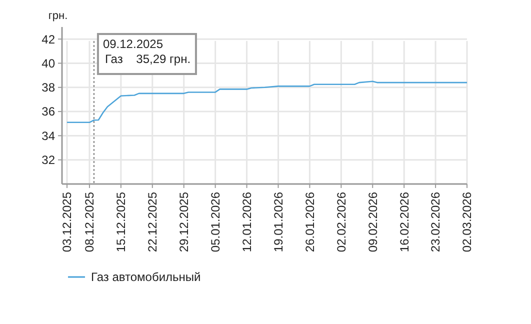 The height and width of the screenshot is (324, 531). I want to click on x-tick-label: 22.12.2025, so click(153, 222).